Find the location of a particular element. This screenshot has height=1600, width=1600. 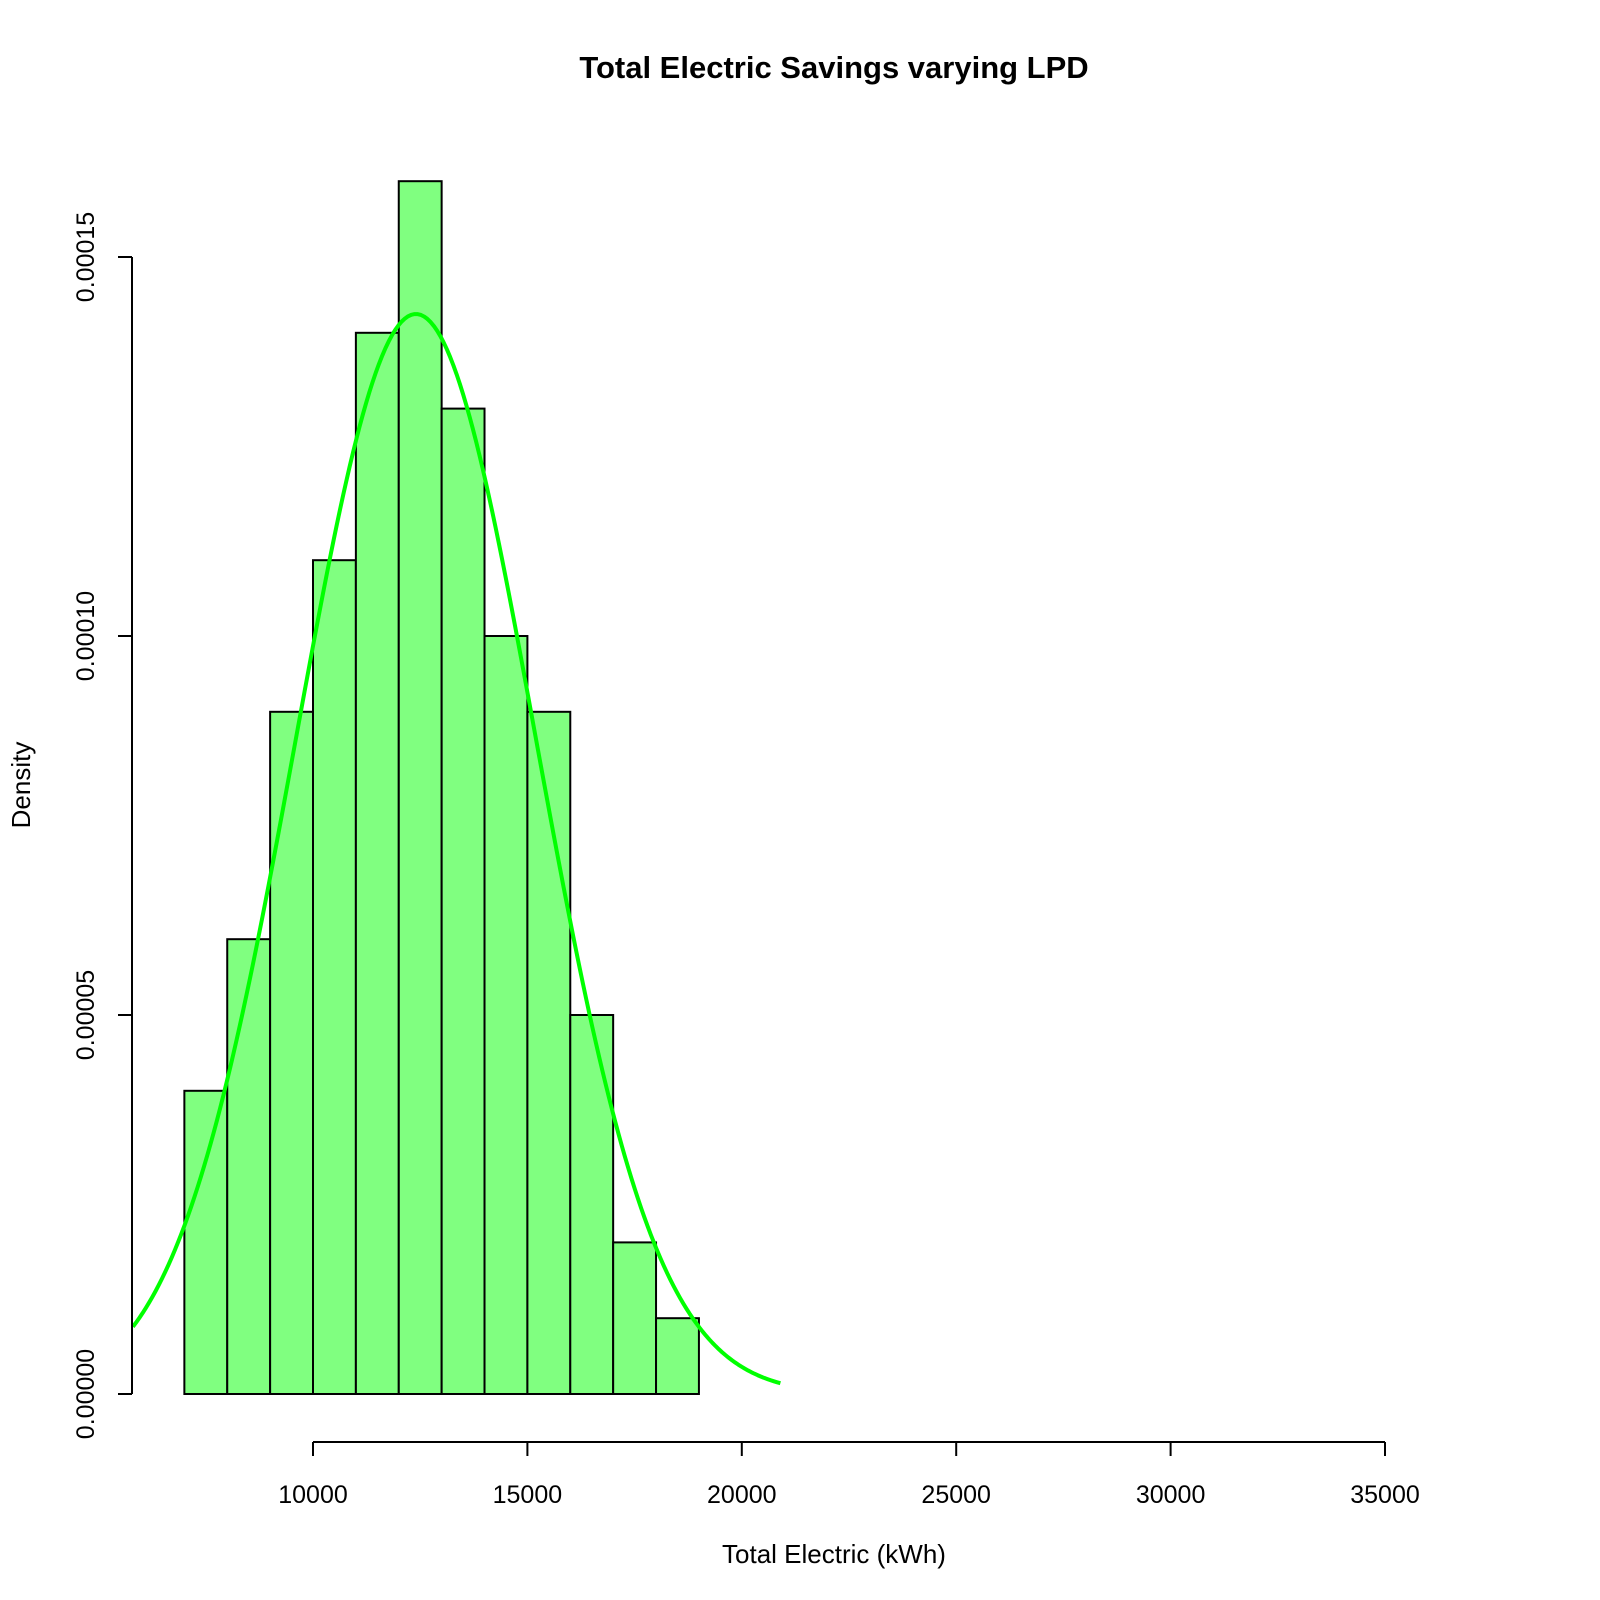

x-tick-label: 25000 is located at coordinates (956, 1495).